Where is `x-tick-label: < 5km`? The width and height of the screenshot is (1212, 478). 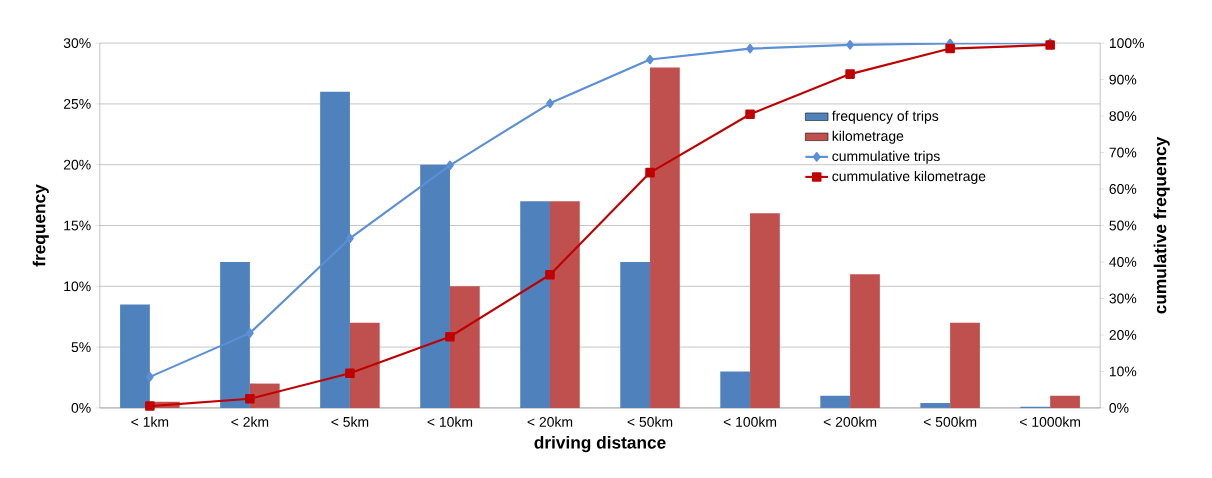 x-tick-label: < 5km is located at coordinates (350, 421).